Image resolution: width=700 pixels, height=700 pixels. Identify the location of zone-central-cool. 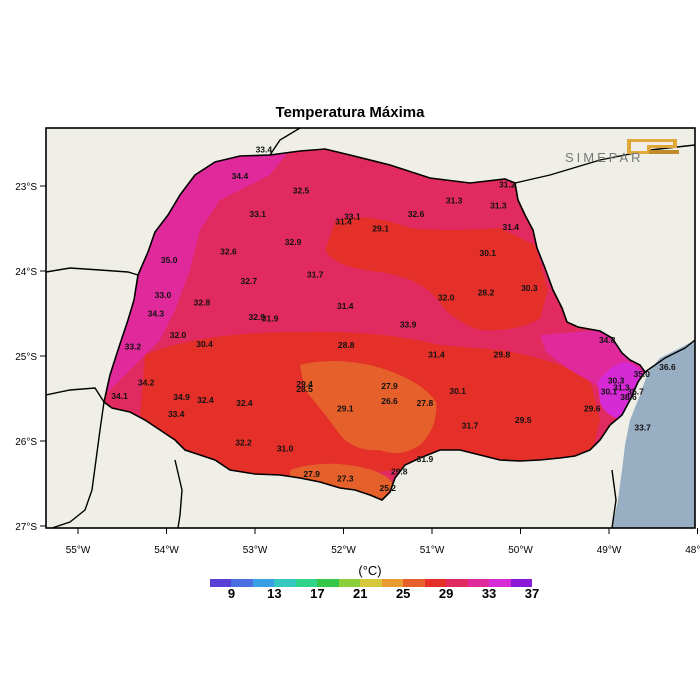
(368, 407).